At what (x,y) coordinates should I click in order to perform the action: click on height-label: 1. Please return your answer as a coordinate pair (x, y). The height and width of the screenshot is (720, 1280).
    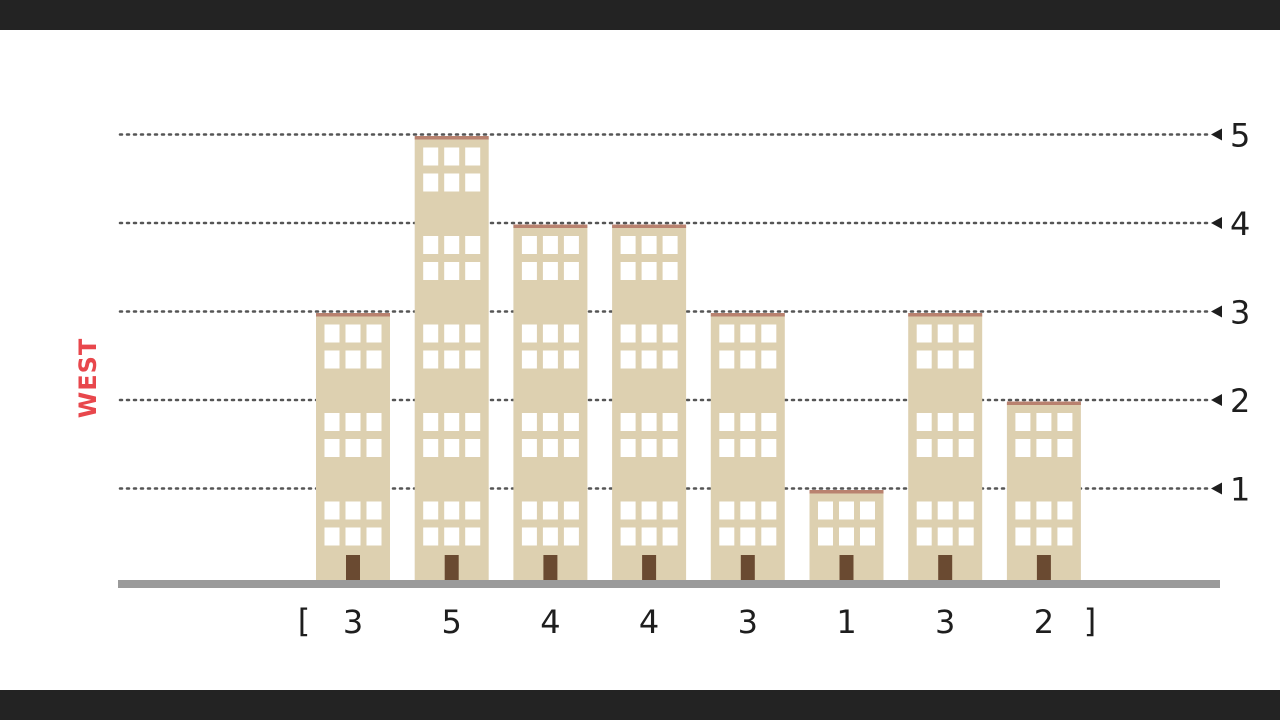
    Looking at the image, I should click on (846, 622).